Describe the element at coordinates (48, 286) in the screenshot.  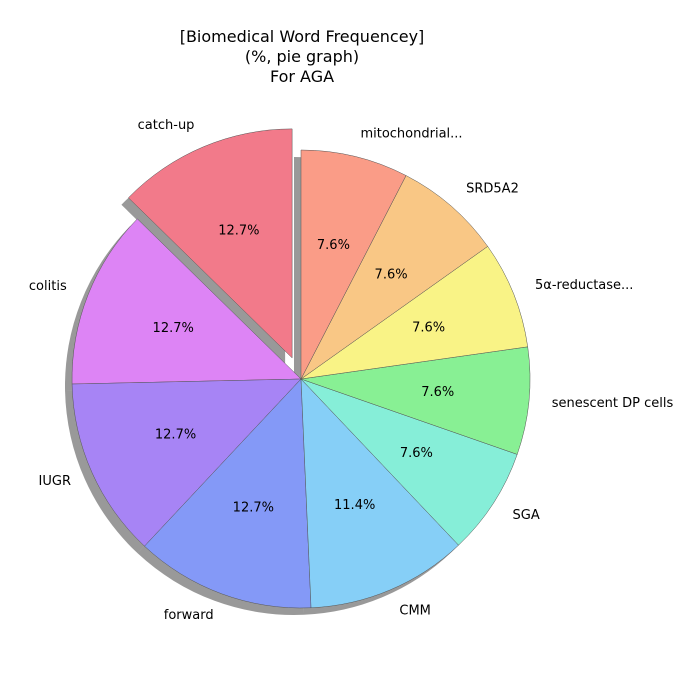
I see `pie-label-colitis: colitis` at that location.